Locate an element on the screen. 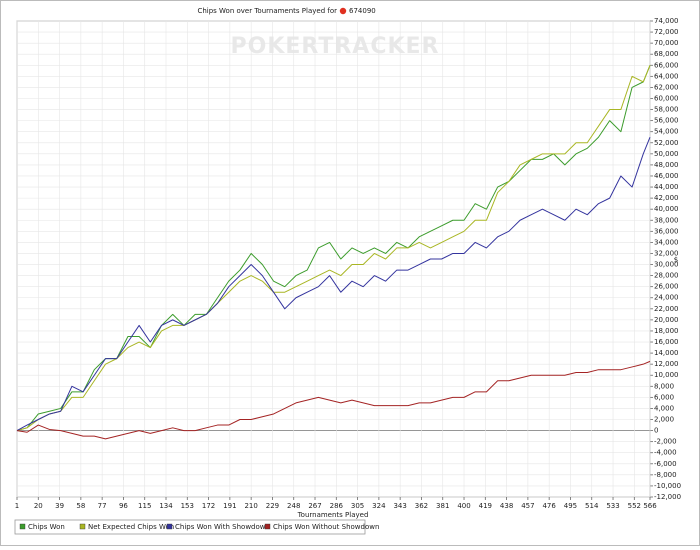 This screenshot has width=700, height=550. x-tick-label: 476 is located at coordinates (549, 506).